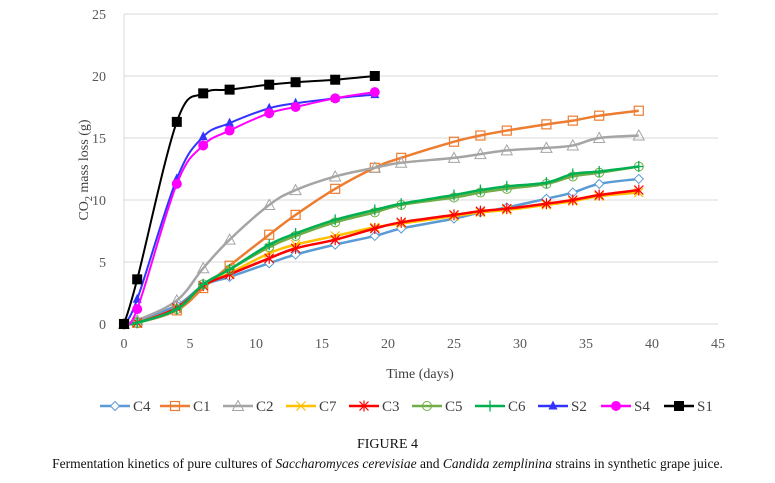 Image resolution: width=775 pixels, height=483 pixels. What do you see at coordinates (190, 344) in the screenshot?
I see `x-tick-label: 5` at bounding box center [190, 344].